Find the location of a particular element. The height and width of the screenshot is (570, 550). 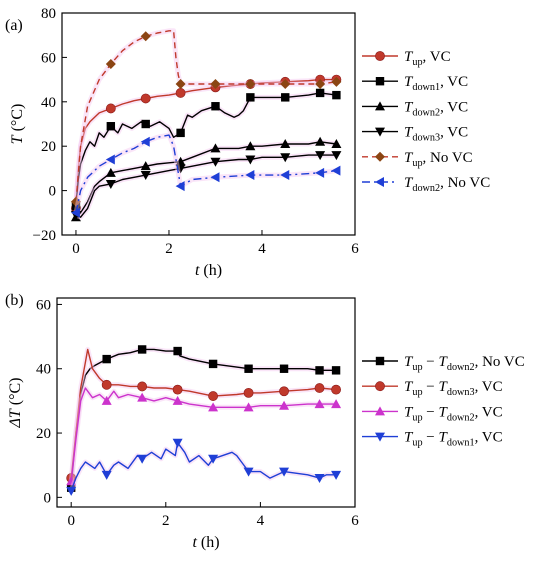

legend-label: Tup − Tdown3, VC is located at coordinates (453, 388).